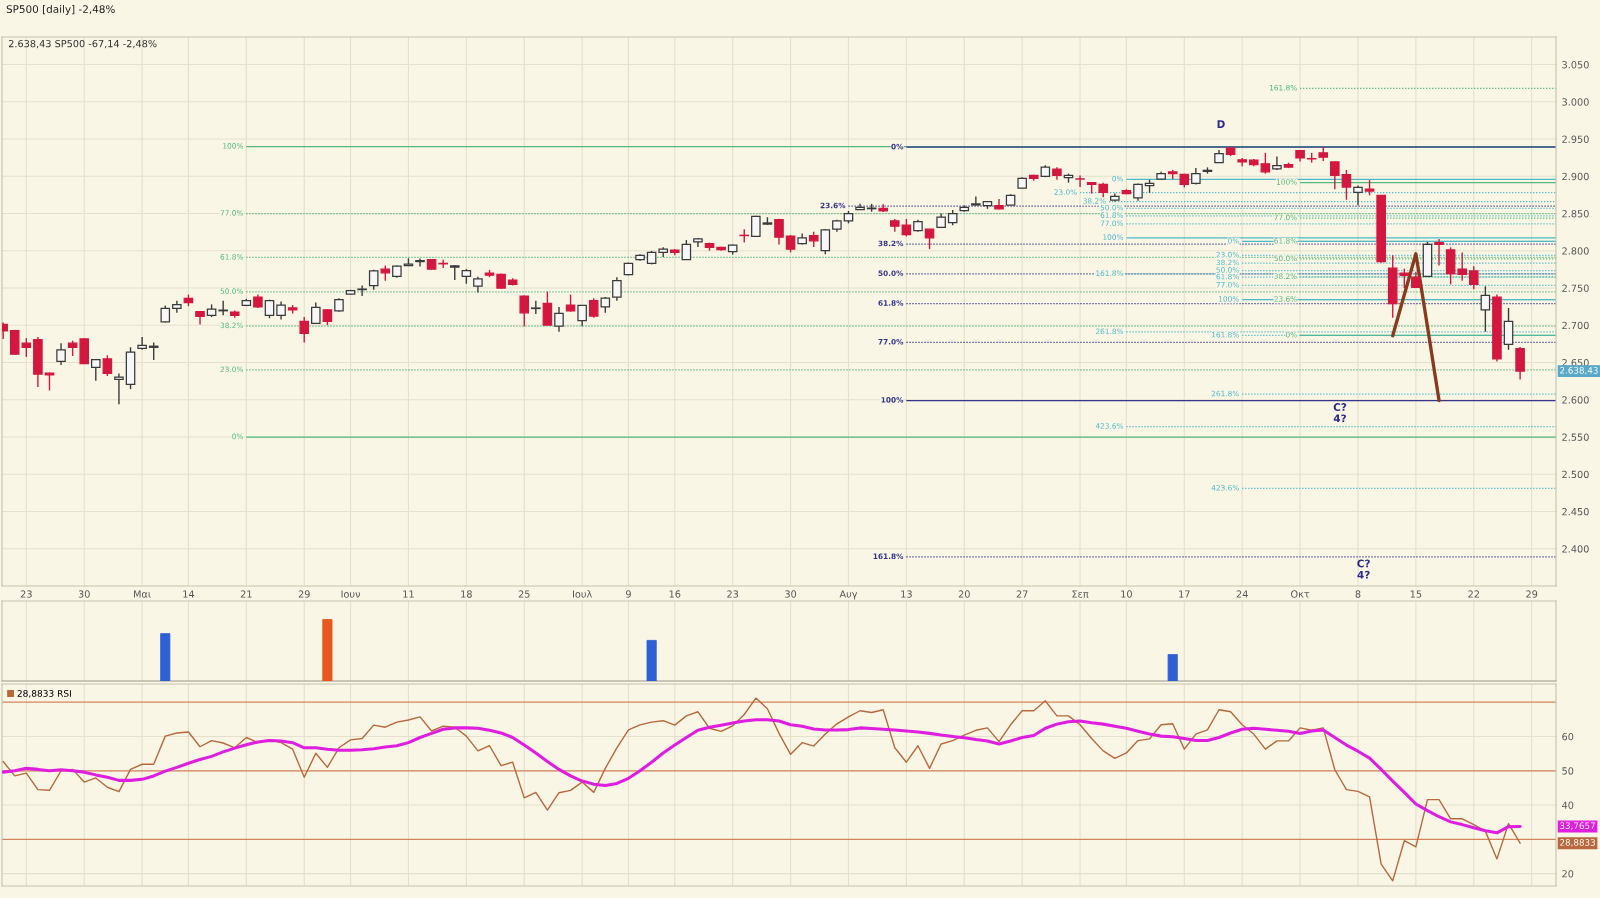 This screenshot has width=1600, height=898. I want to click on x-tick-label: 25, so click(524, 594).